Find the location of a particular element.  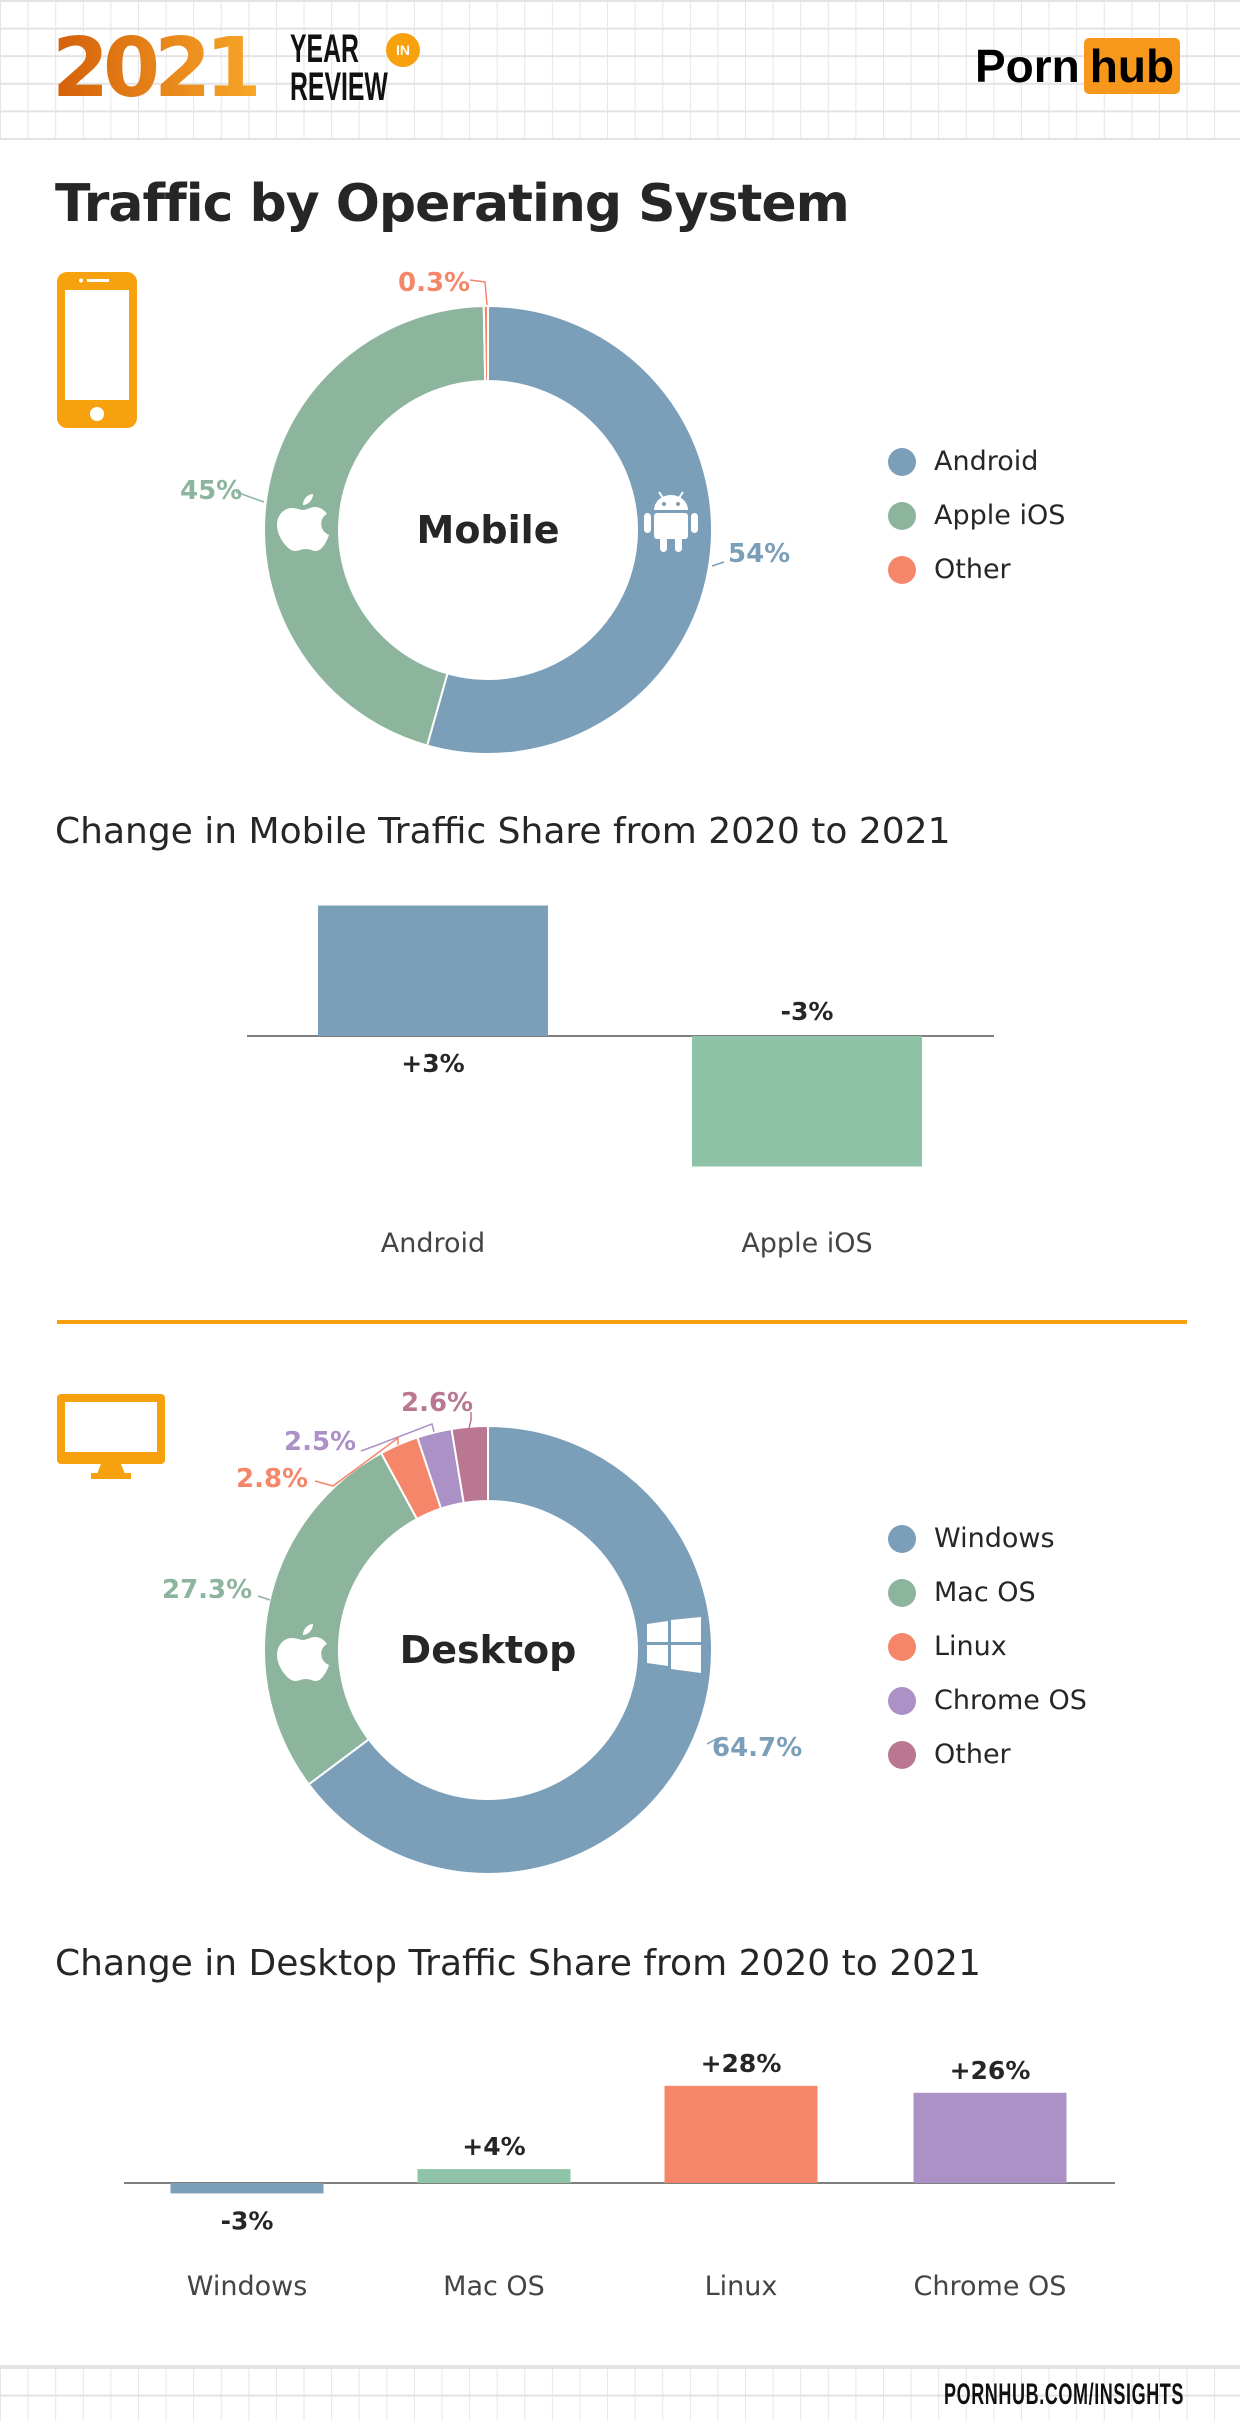

legend-item-apple-ios: Apple iOS is located at coordinates (976, 516).